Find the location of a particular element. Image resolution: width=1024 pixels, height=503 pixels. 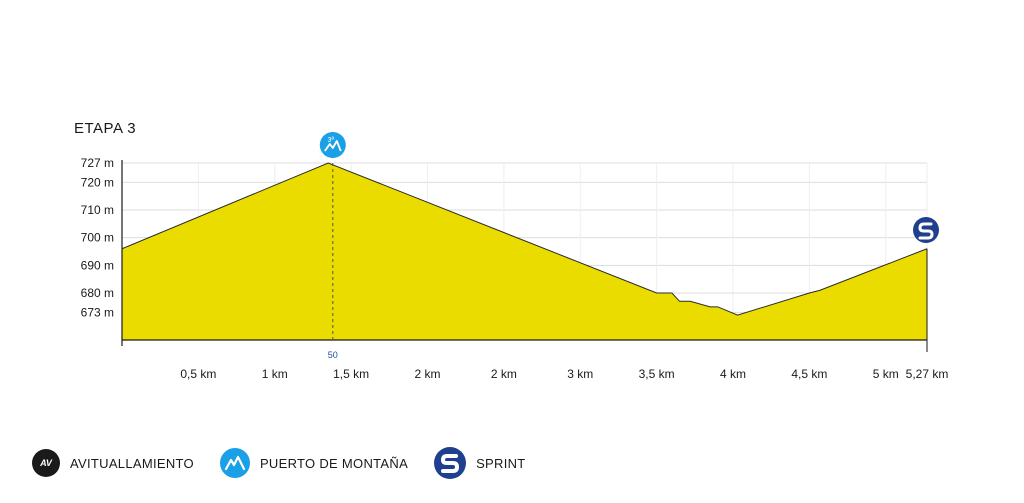

legend-item-mountain: PUERTO DE MONTAÑA is located at coordinates (314, 463).